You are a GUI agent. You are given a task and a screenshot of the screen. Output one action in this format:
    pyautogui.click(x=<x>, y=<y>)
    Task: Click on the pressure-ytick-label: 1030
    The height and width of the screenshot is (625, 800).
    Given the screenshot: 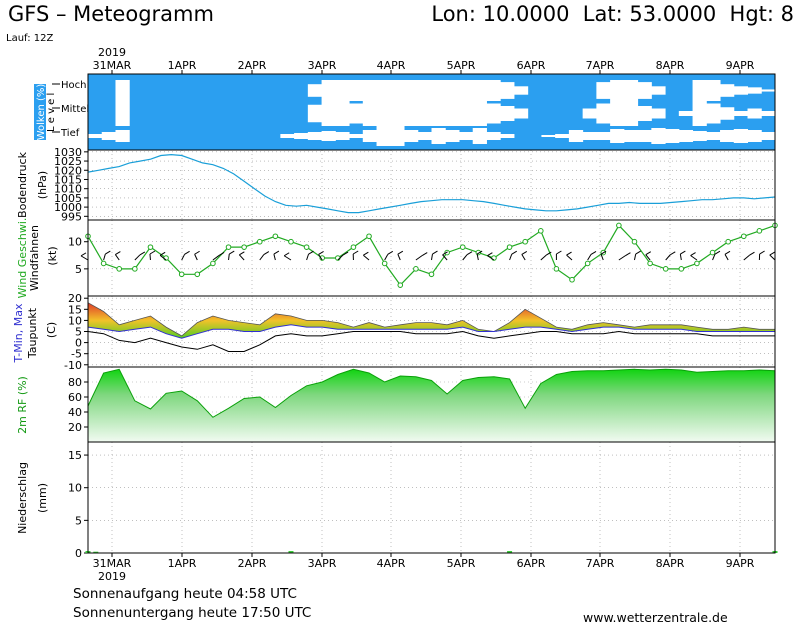 What is the action you would take?
    pyautogui.click(x=68, y=152)
    